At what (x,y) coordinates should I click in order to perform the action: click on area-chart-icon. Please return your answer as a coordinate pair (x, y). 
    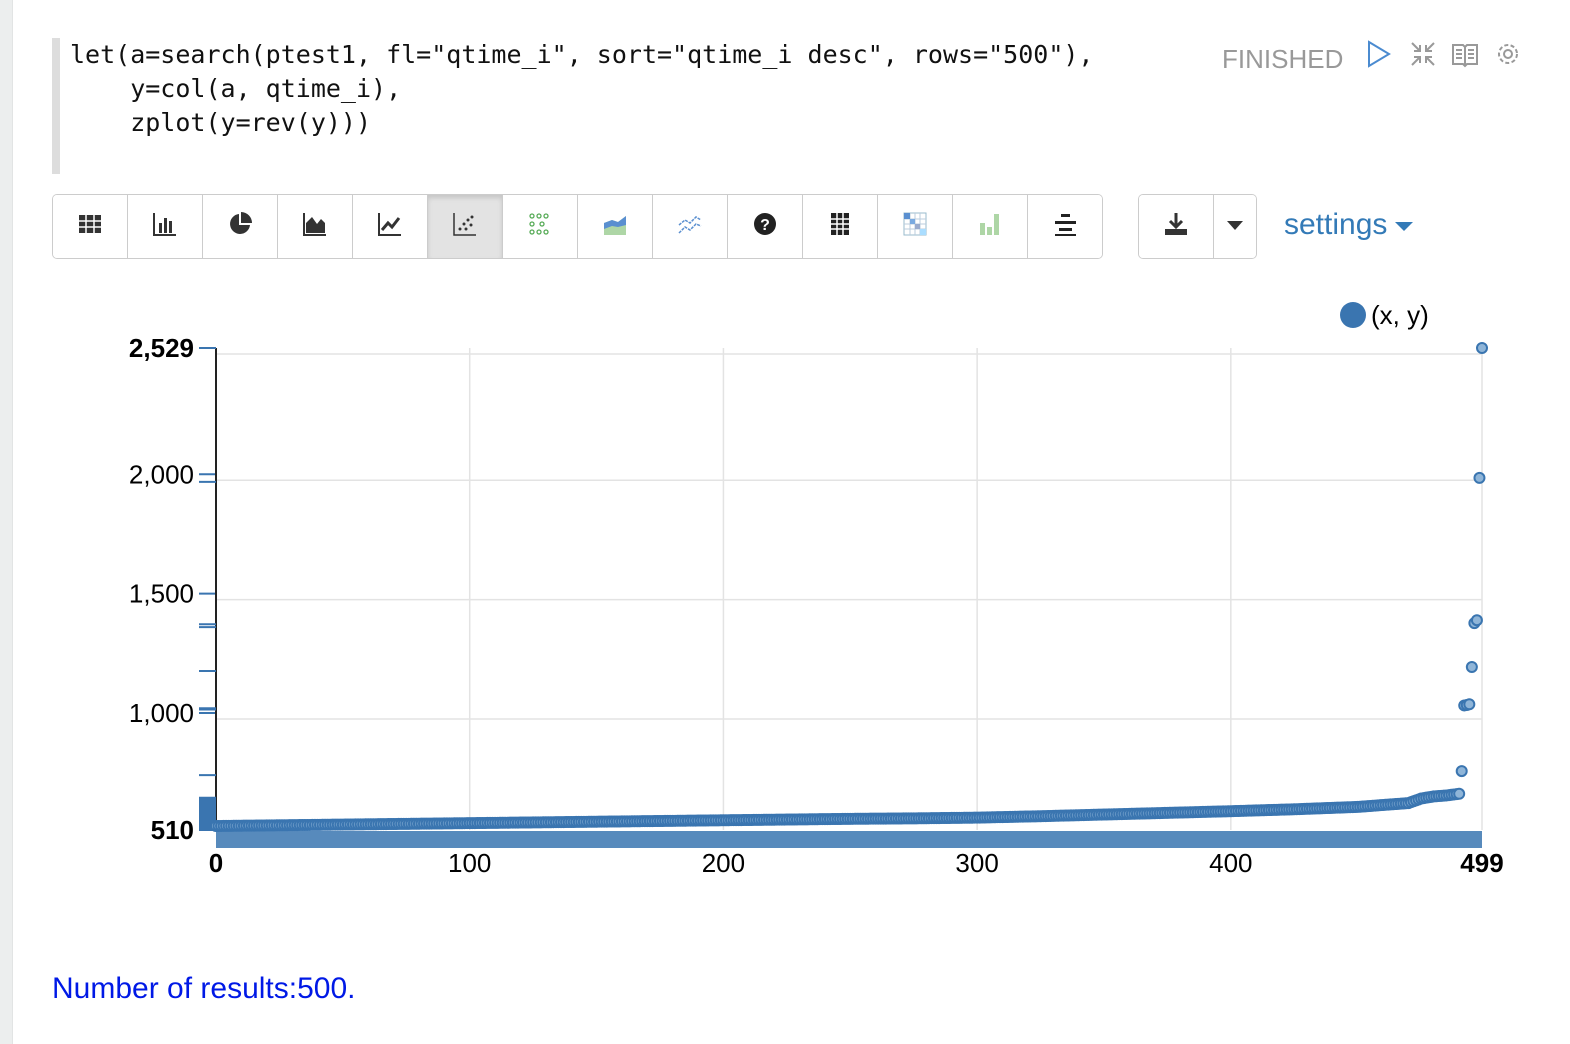
    Looking at the image, I should click on (315, 226).